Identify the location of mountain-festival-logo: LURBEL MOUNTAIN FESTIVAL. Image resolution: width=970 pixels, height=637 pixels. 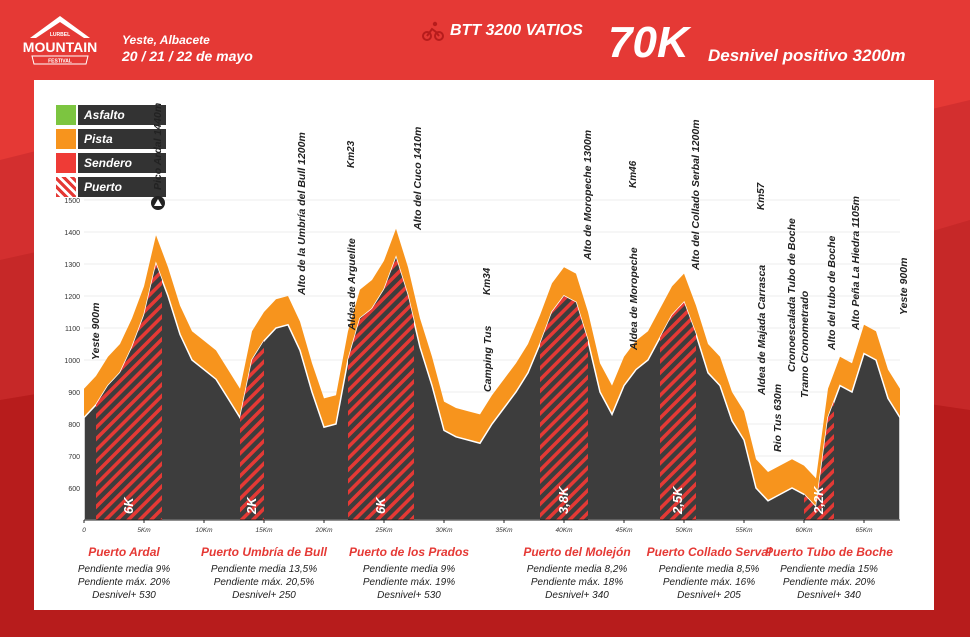
(60, 42).